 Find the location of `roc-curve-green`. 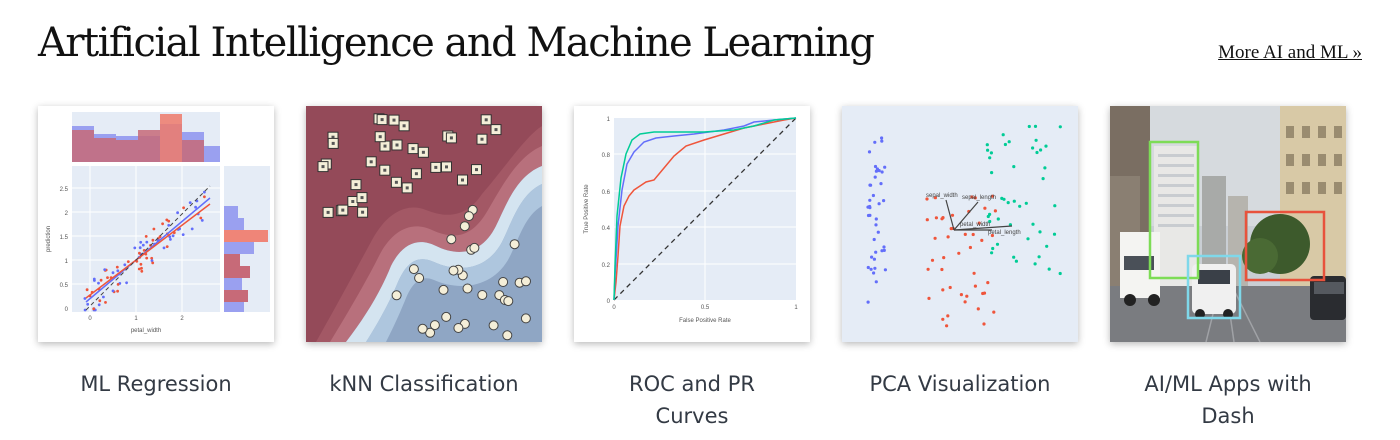

roc-curve-green is located at coordinates (705, 209).